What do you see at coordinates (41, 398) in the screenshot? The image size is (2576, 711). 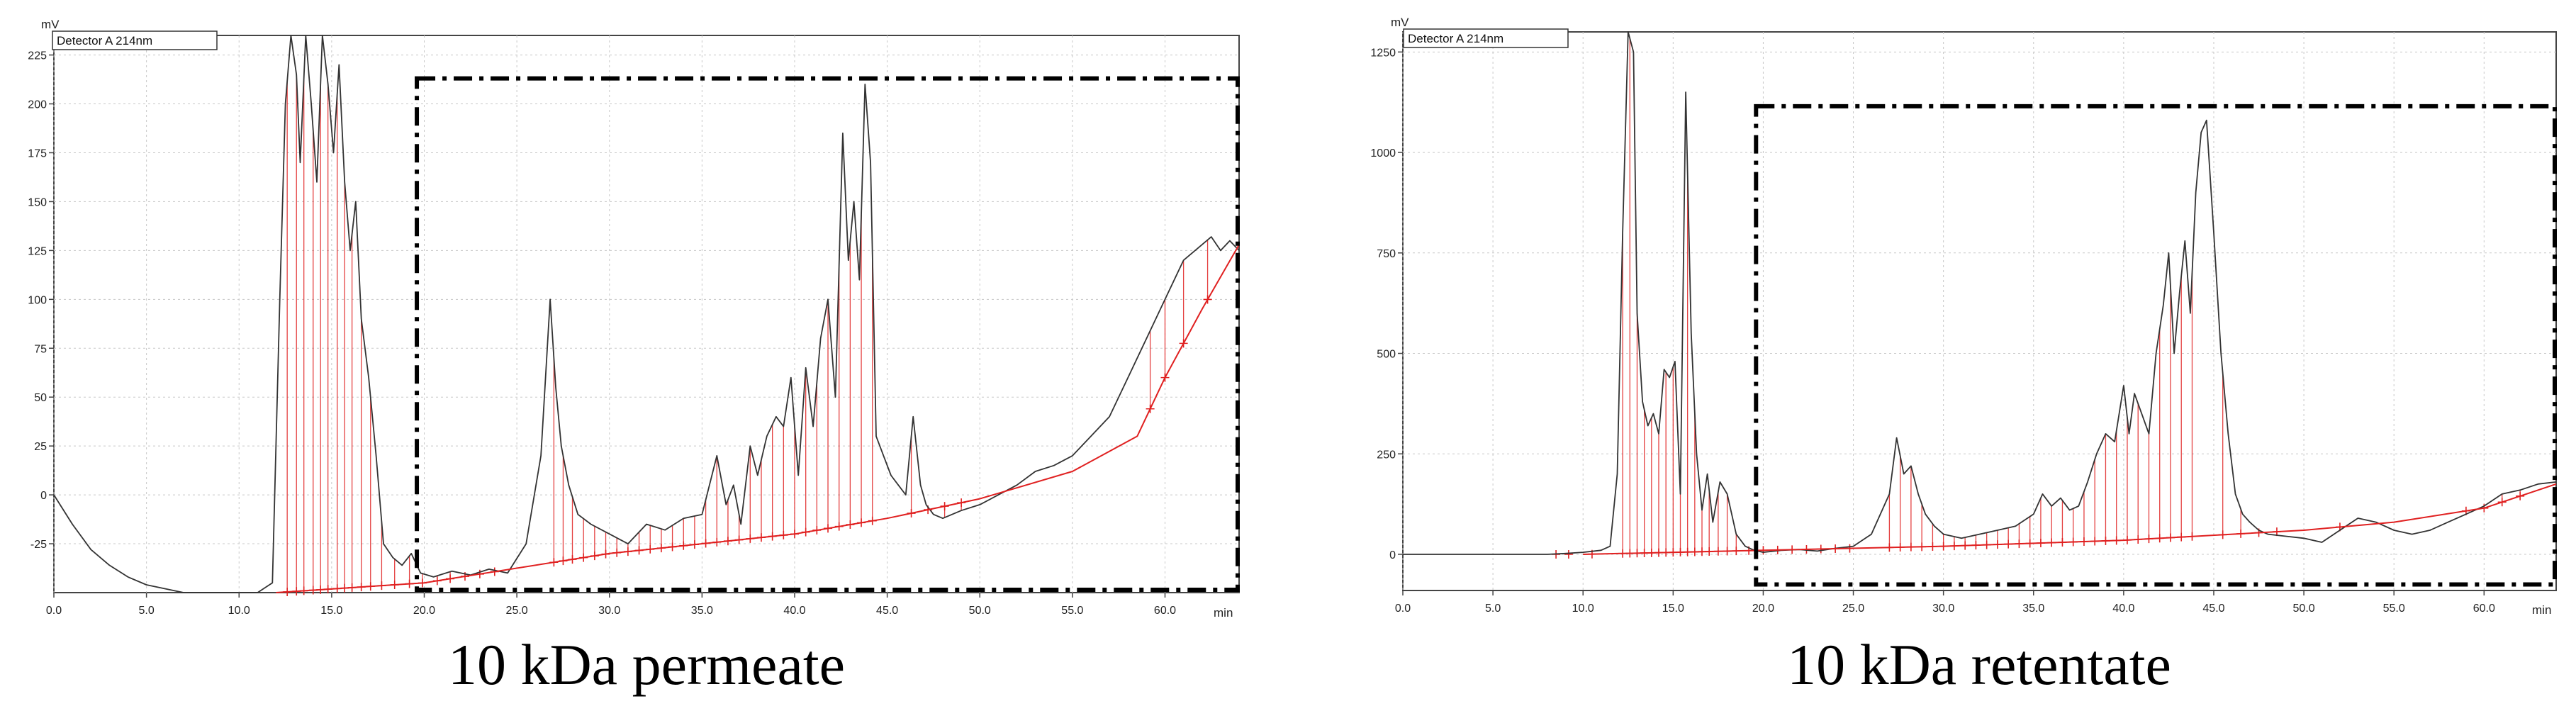 I see `y-tick-label: 50` at bounding box center [41, 398].